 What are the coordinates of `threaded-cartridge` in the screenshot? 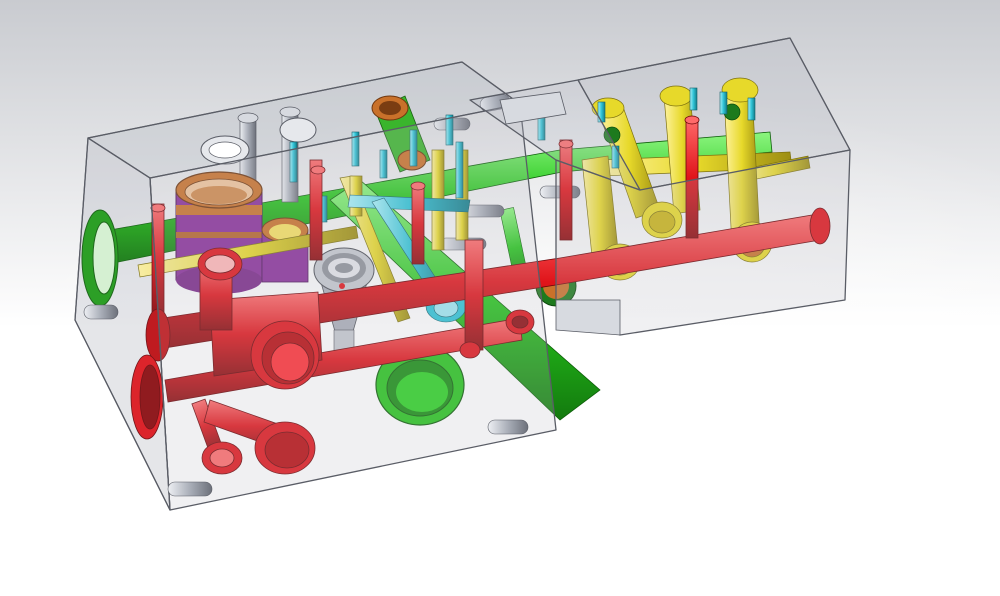 It's located at (344, 304).